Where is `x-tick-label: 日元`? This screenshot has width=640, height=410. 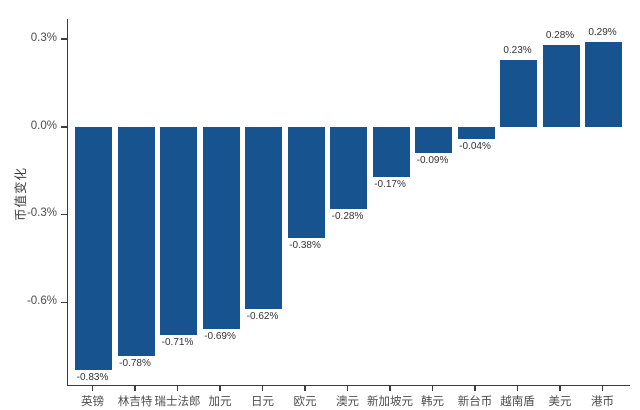 x-tick-label: 日元 is located at coordinates (262, 402).